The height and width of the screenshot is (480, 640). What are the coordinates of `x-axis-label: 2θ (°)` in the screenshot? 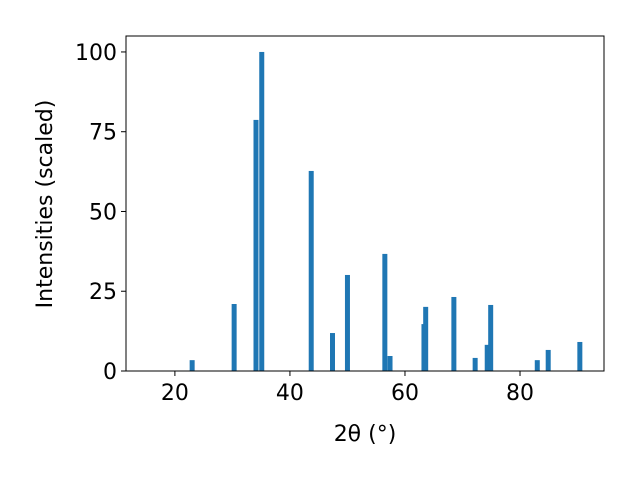 It's located at (365, 434).